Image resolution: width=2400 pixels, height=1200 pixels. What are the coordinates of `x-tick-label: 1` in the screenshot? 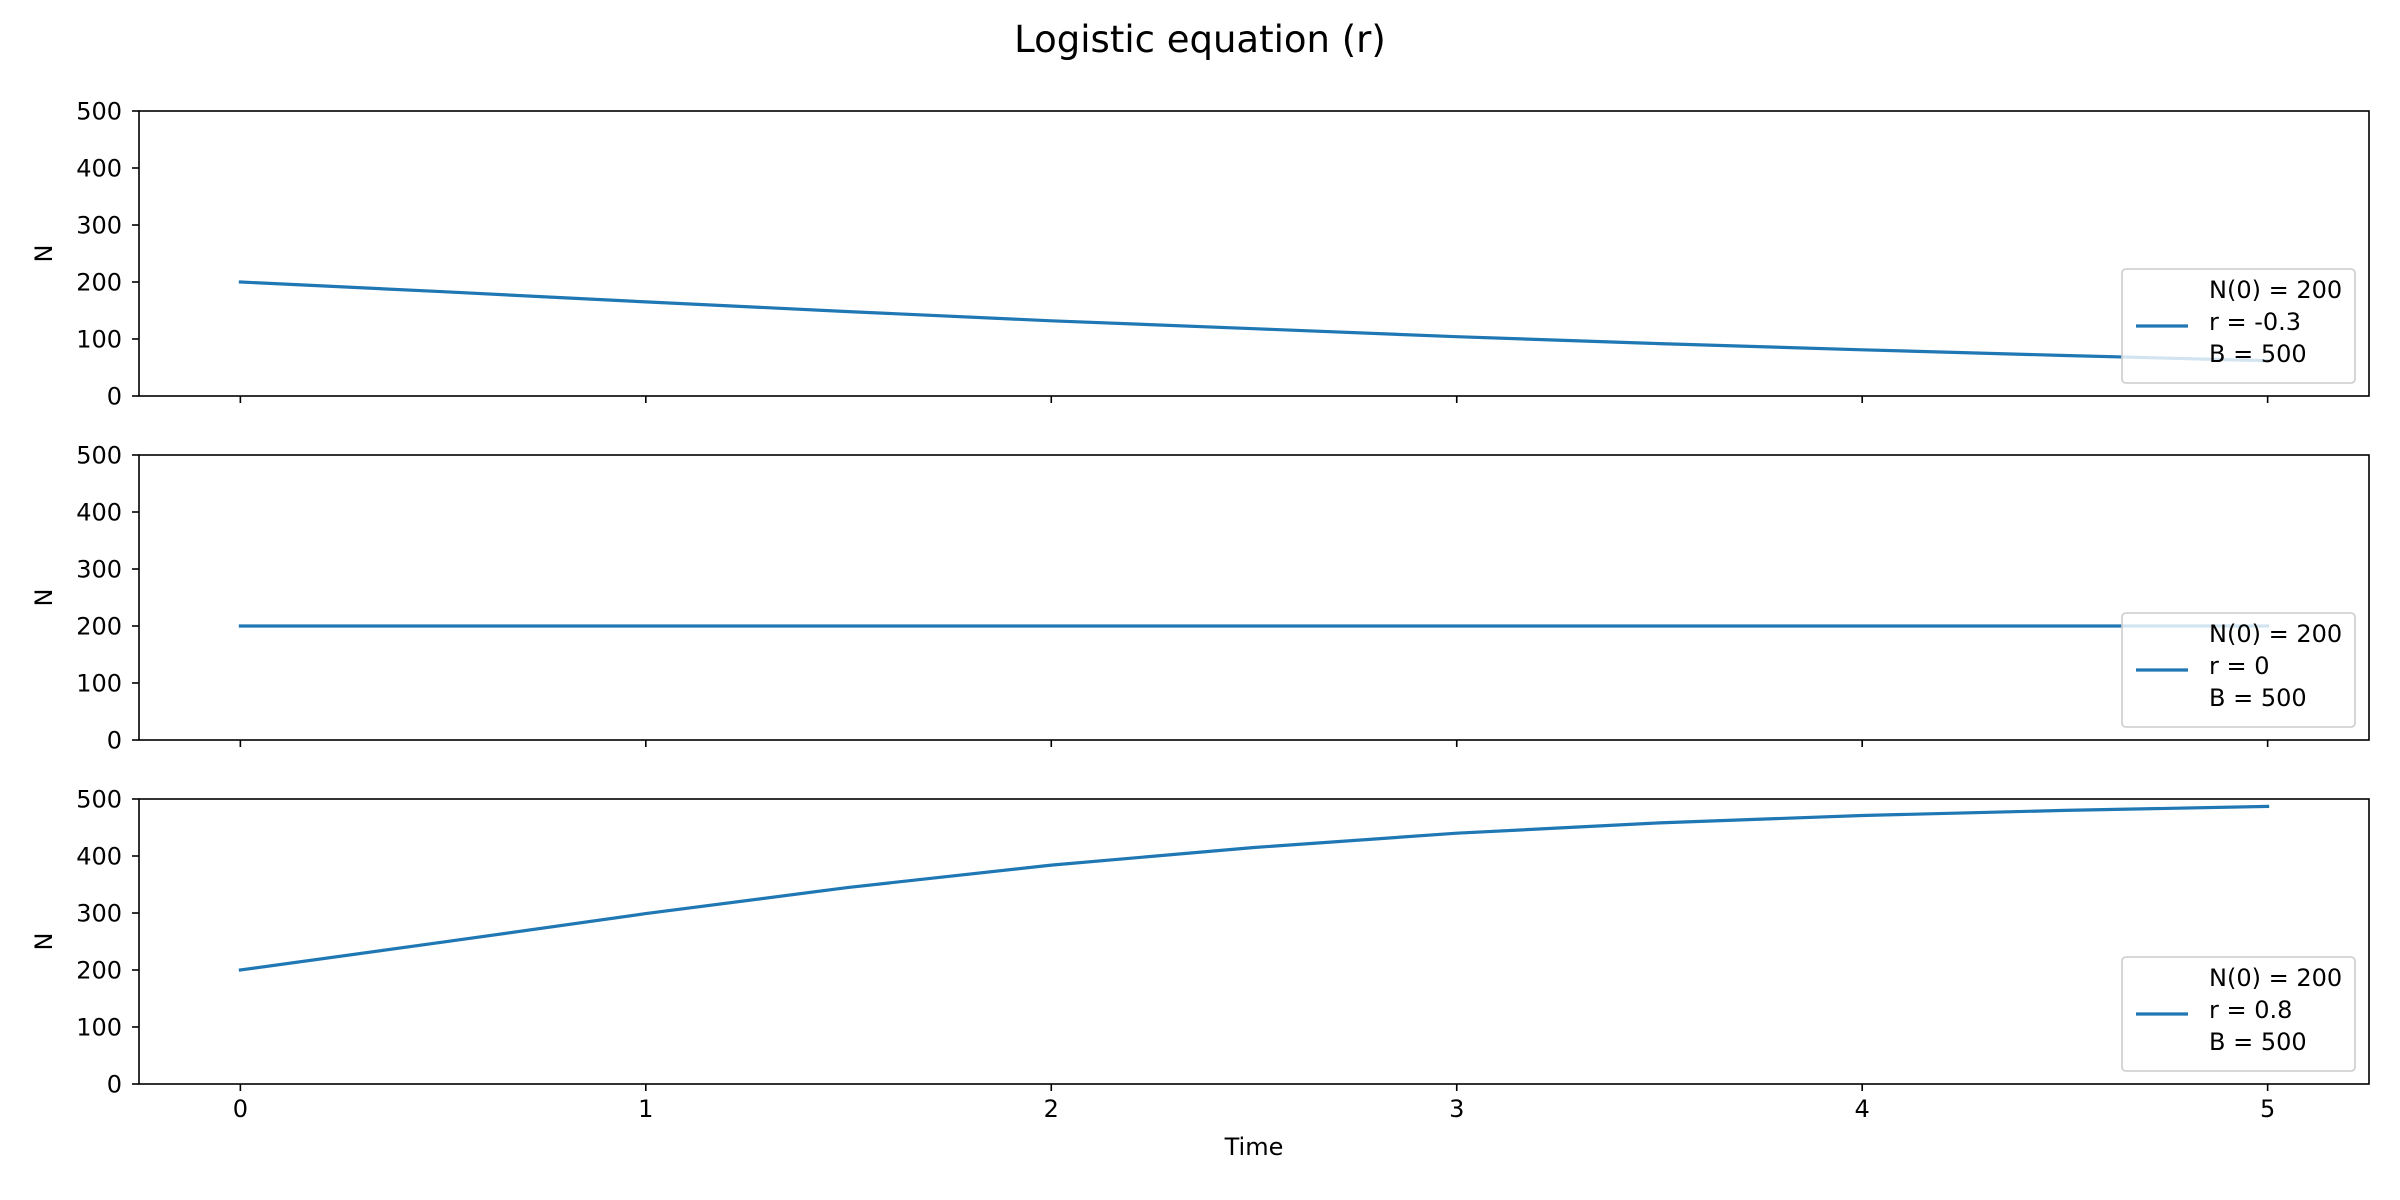 It's located at (645, 1109).